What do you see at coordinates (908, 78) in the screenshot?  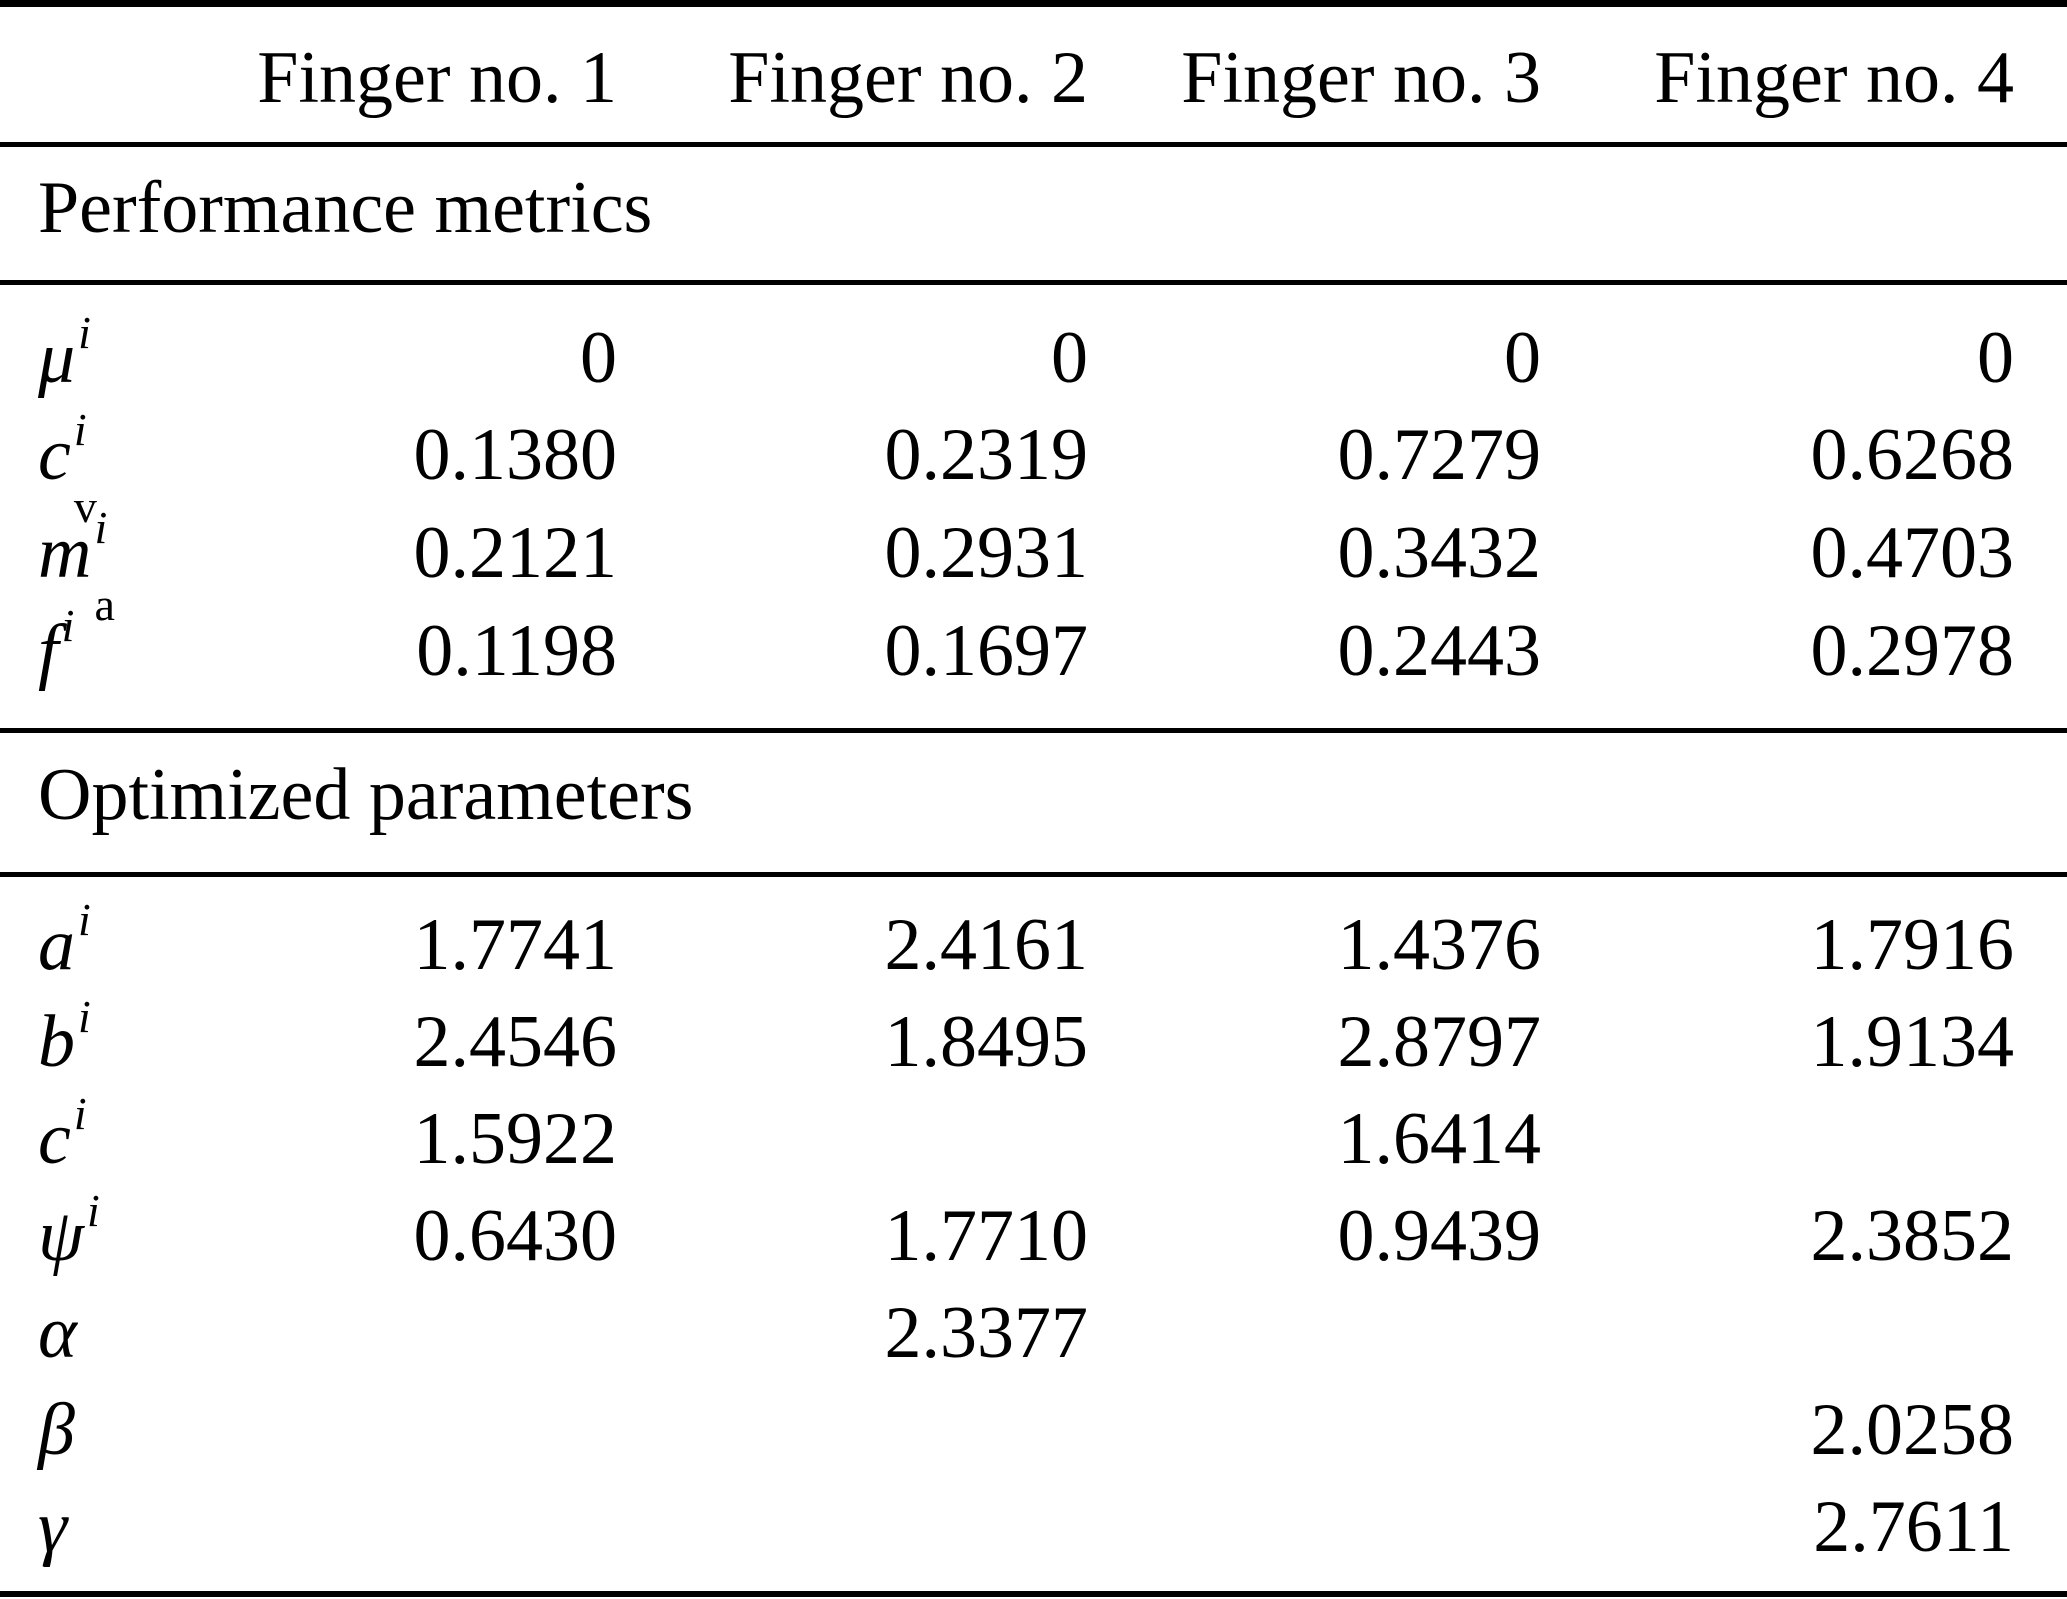 I see `column-header-finger-2: Finger no. 2` at bounding box center [908, 78].